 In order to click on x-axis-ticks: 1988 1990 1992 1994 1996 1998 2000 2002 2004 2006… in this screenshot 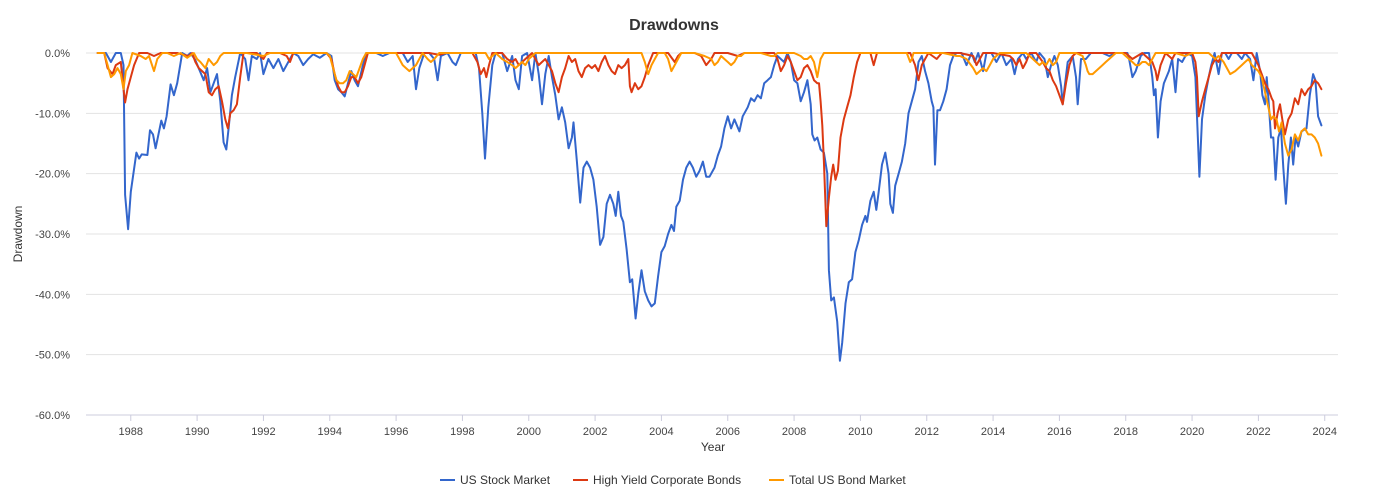, I will do `click(728, 426)`.